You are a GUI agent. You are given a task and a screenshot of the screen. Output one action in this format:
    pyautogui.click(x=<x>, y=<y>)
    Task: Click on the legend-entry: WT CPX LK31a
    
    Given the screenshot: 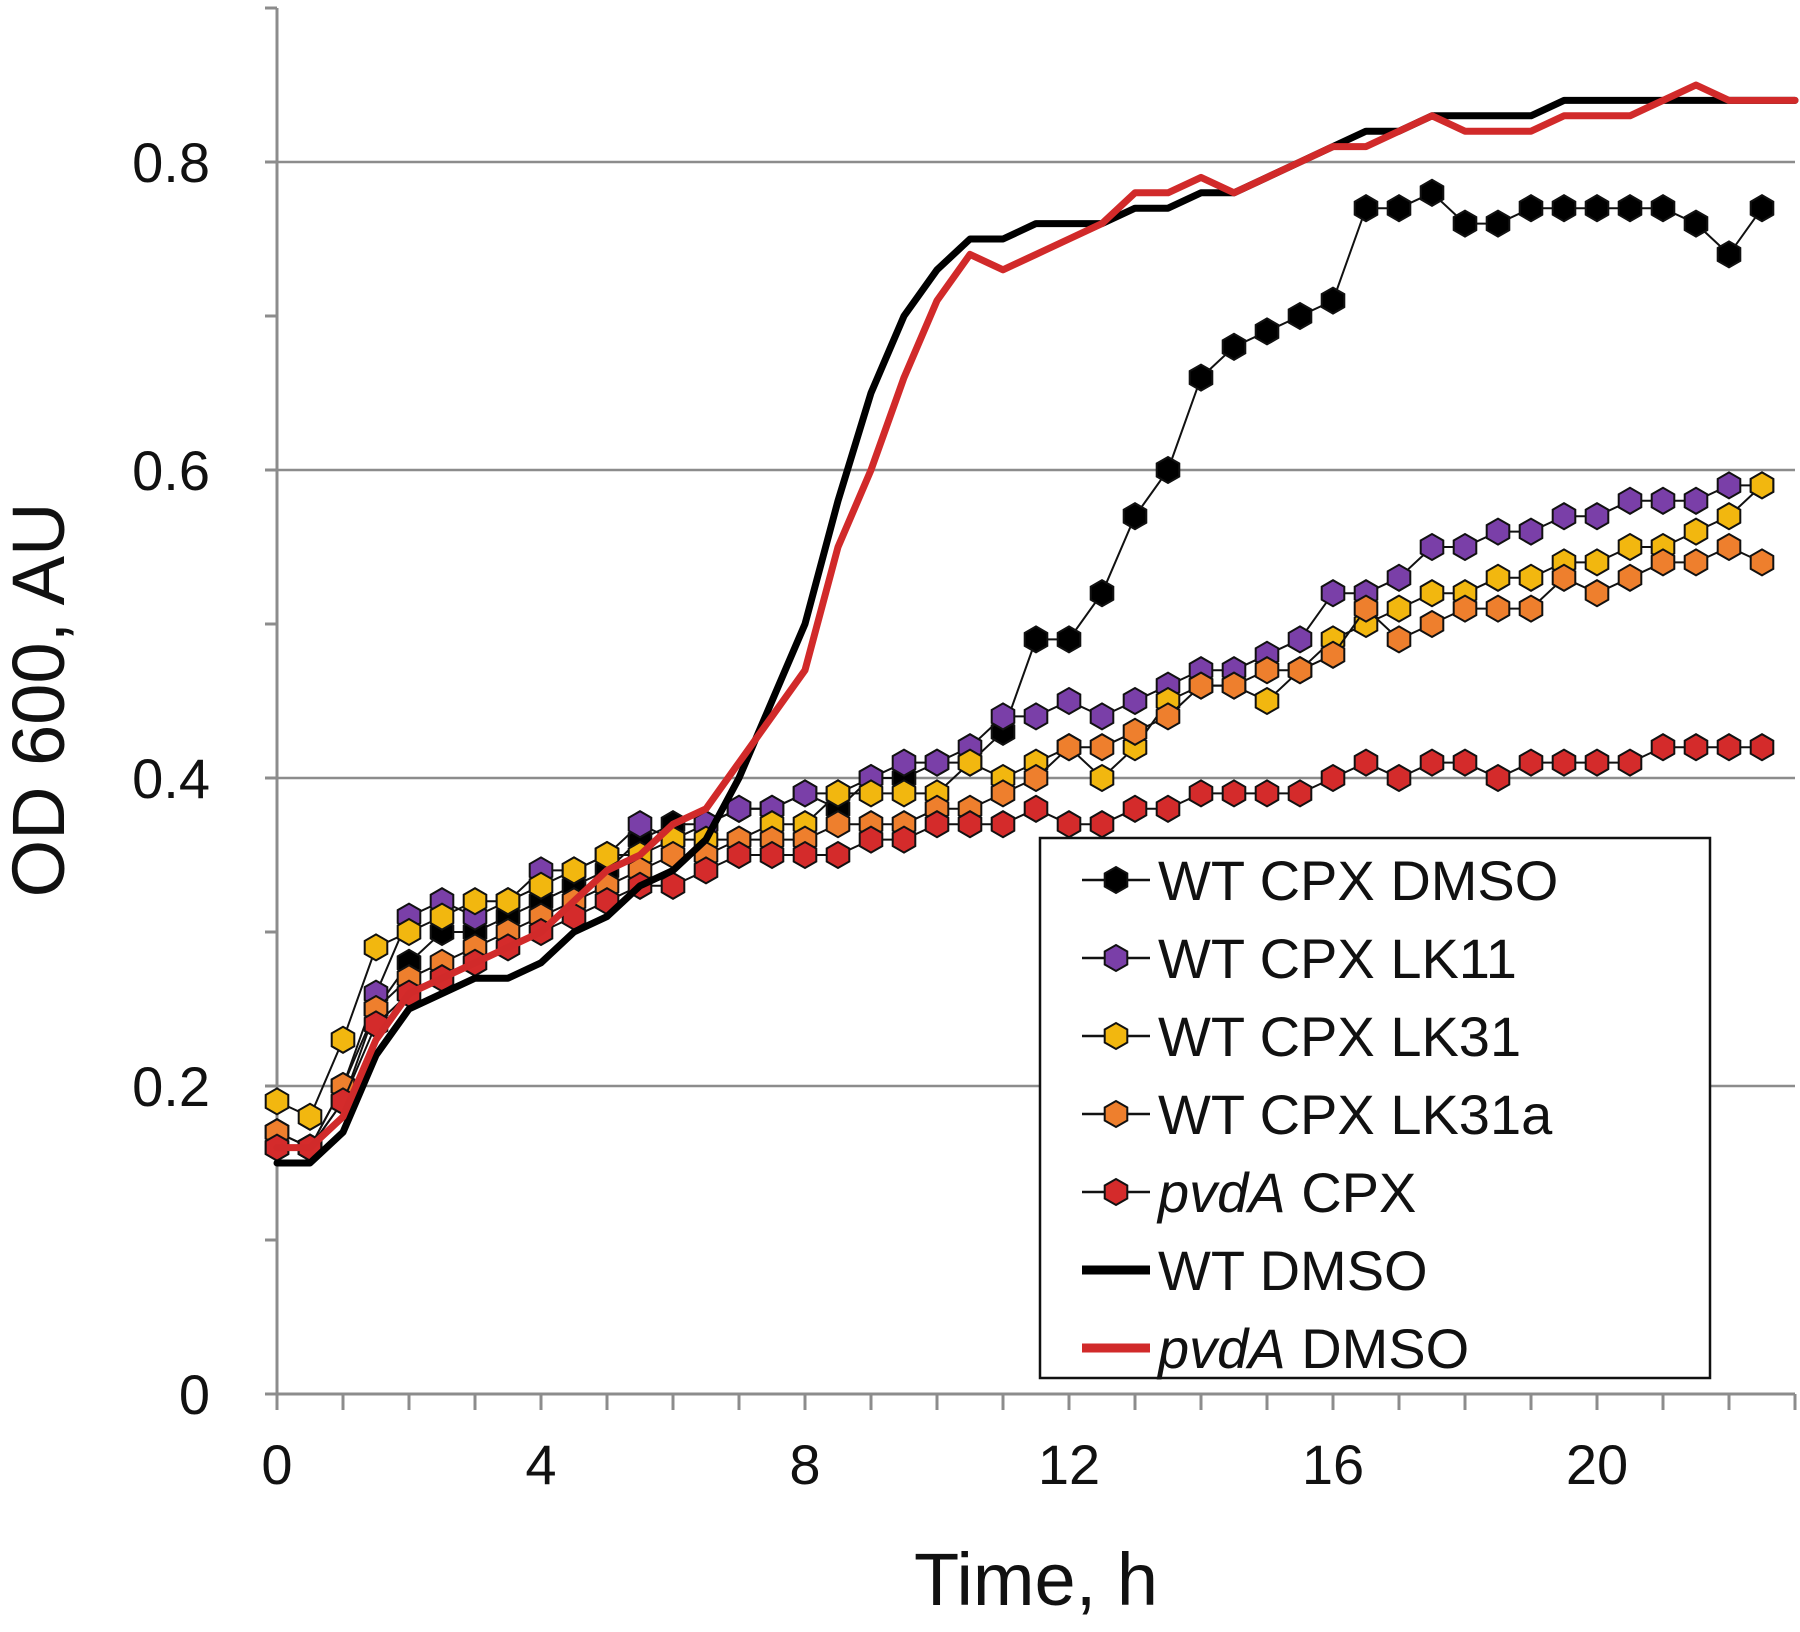 What is the action you would take?
    pyautogui.click(x=1317, y=1114)
    